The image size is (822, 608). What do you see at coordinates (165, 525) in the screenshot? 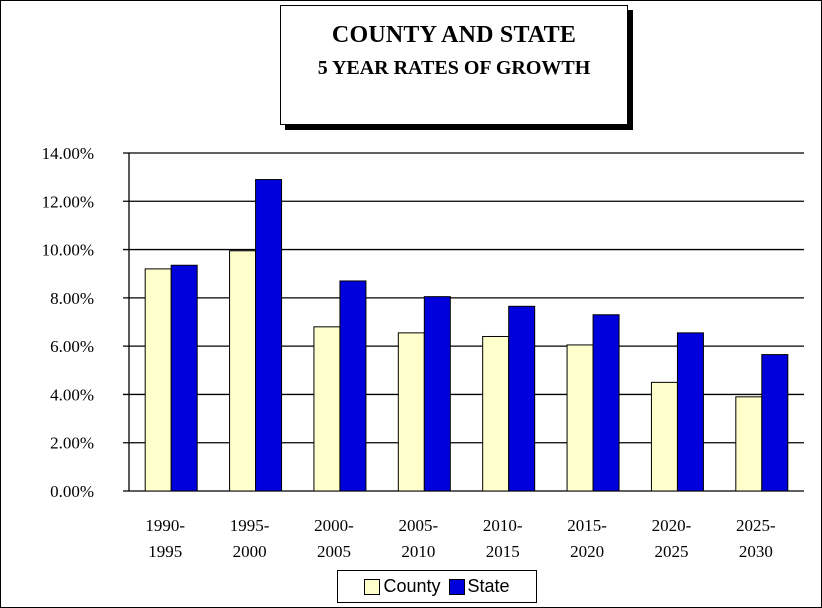
I see `x-tick-label: 1990-` at bounding box center [165, 525].